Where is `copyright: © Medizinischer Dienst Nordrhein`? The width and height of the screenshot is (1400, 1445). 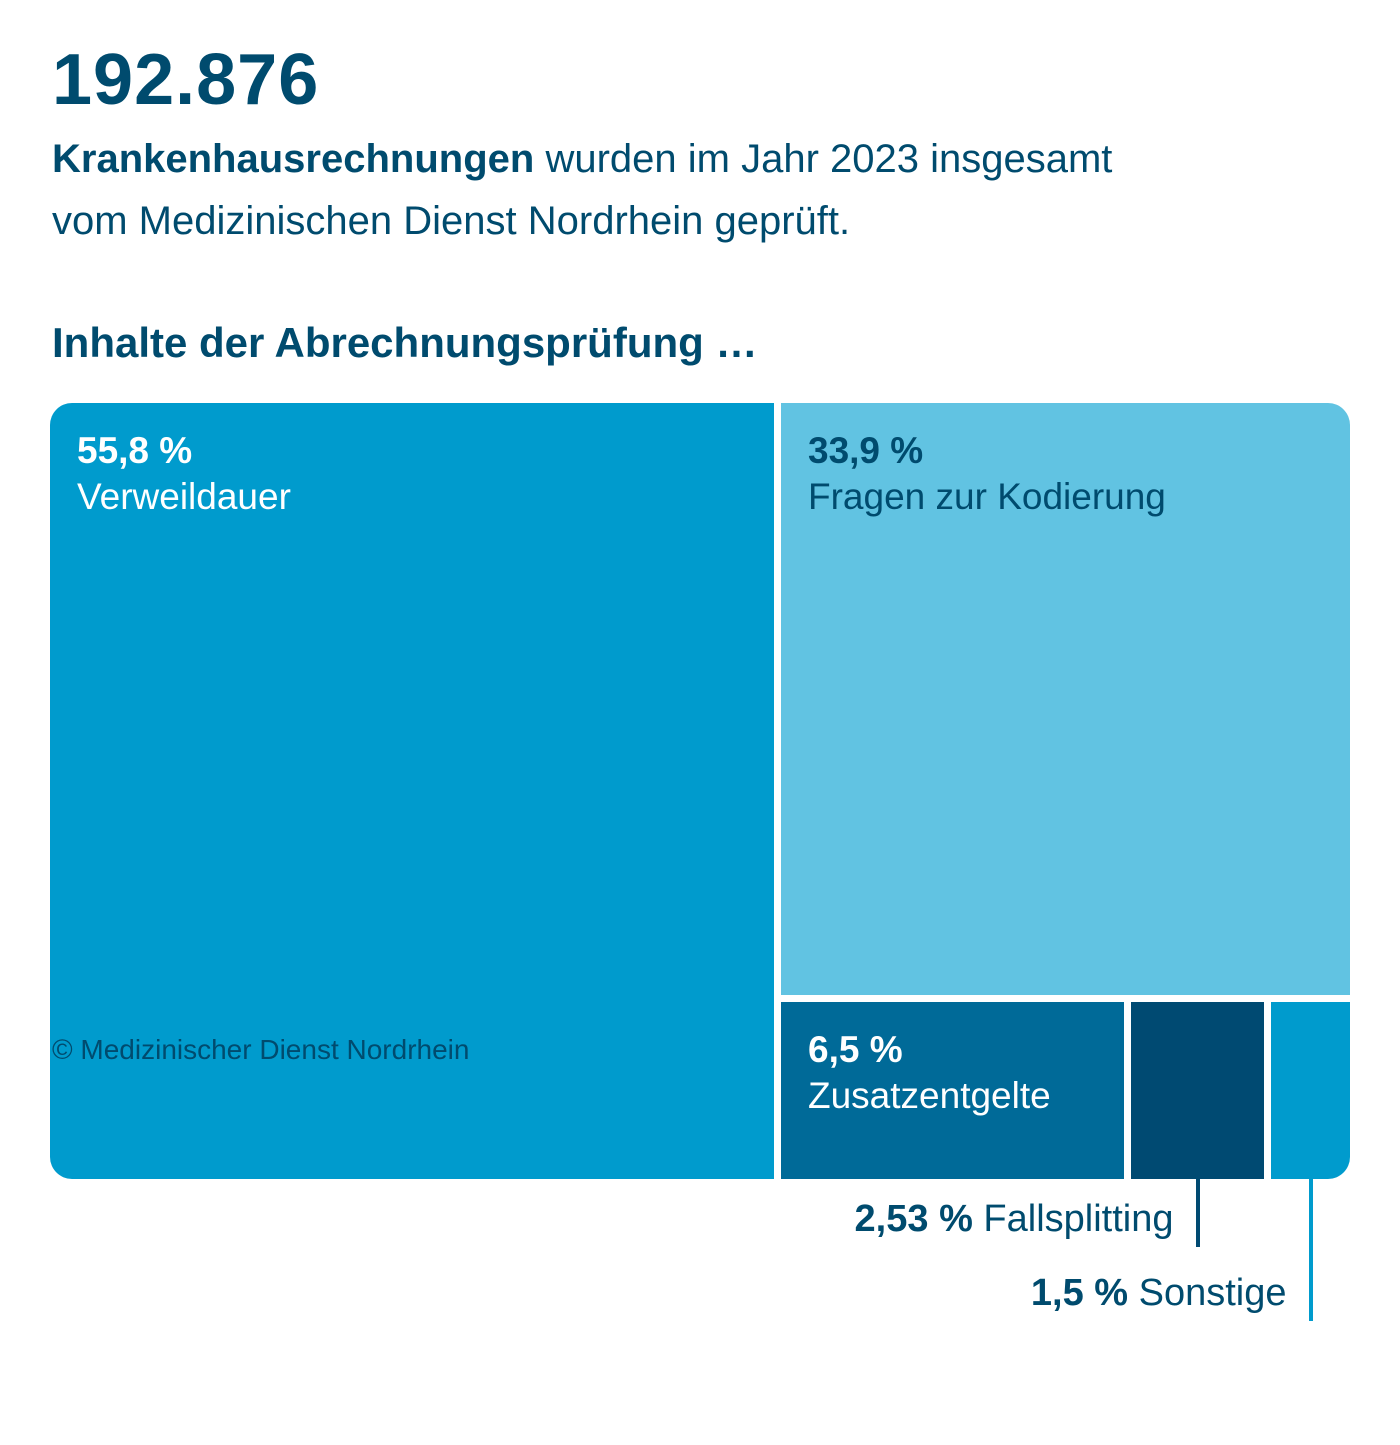
copyright: © Medizinischer Dienst Nordrhein is located at coordinates (261, 1049).